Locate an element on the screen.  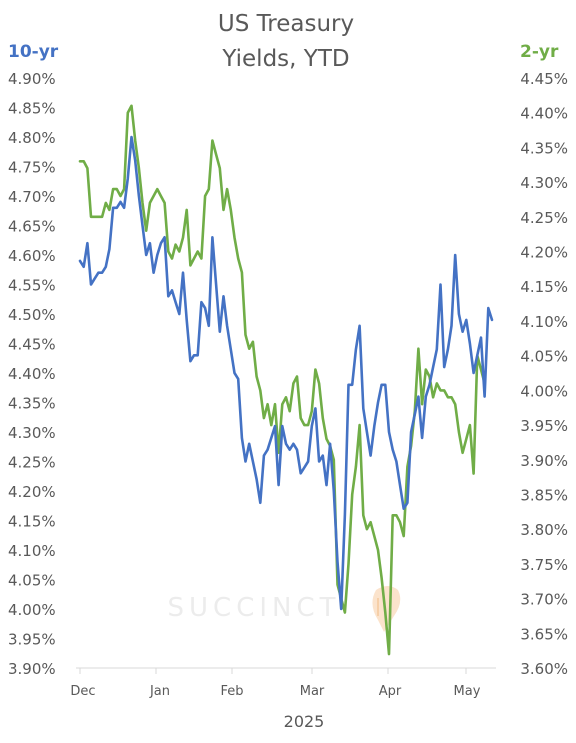
right-tick-label: 3.65% is located at coordinates (544, 634).